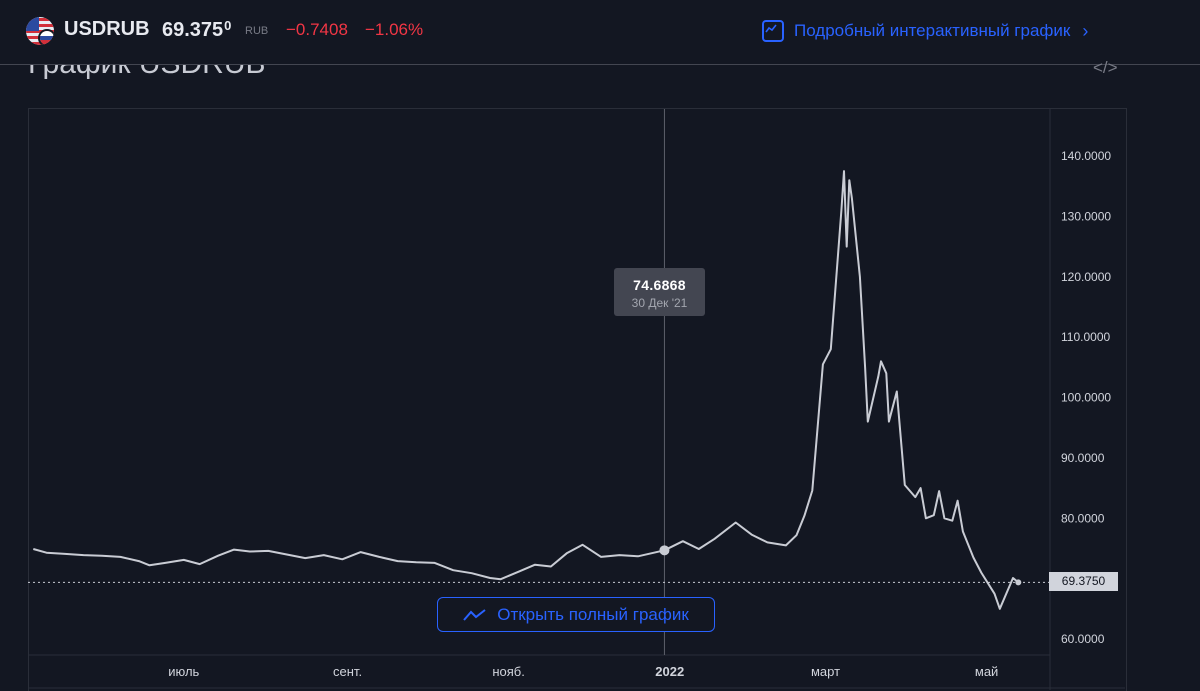  What do you see at coordinates (583, 671) in the screenshot?
I see `x-axis-ticks: июль сент. нояб. 2022 март май` at bounding box center [583, 671].